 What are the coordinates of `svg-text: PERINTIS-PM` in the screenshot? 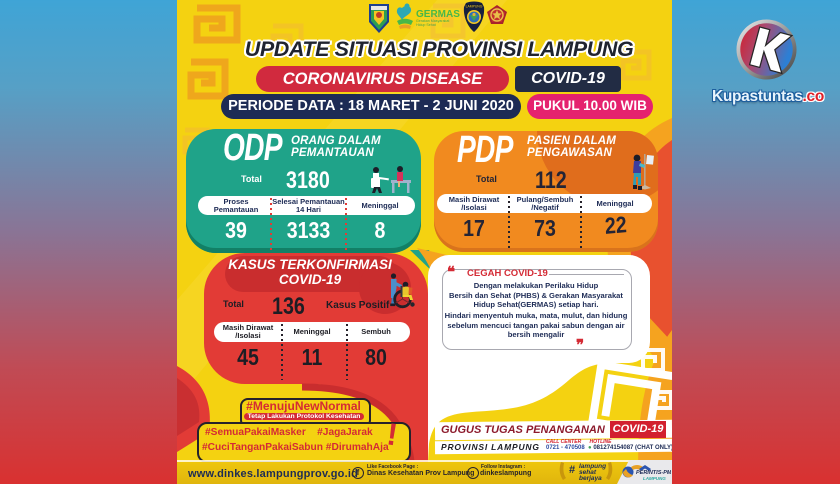 It's located at (653, 473).